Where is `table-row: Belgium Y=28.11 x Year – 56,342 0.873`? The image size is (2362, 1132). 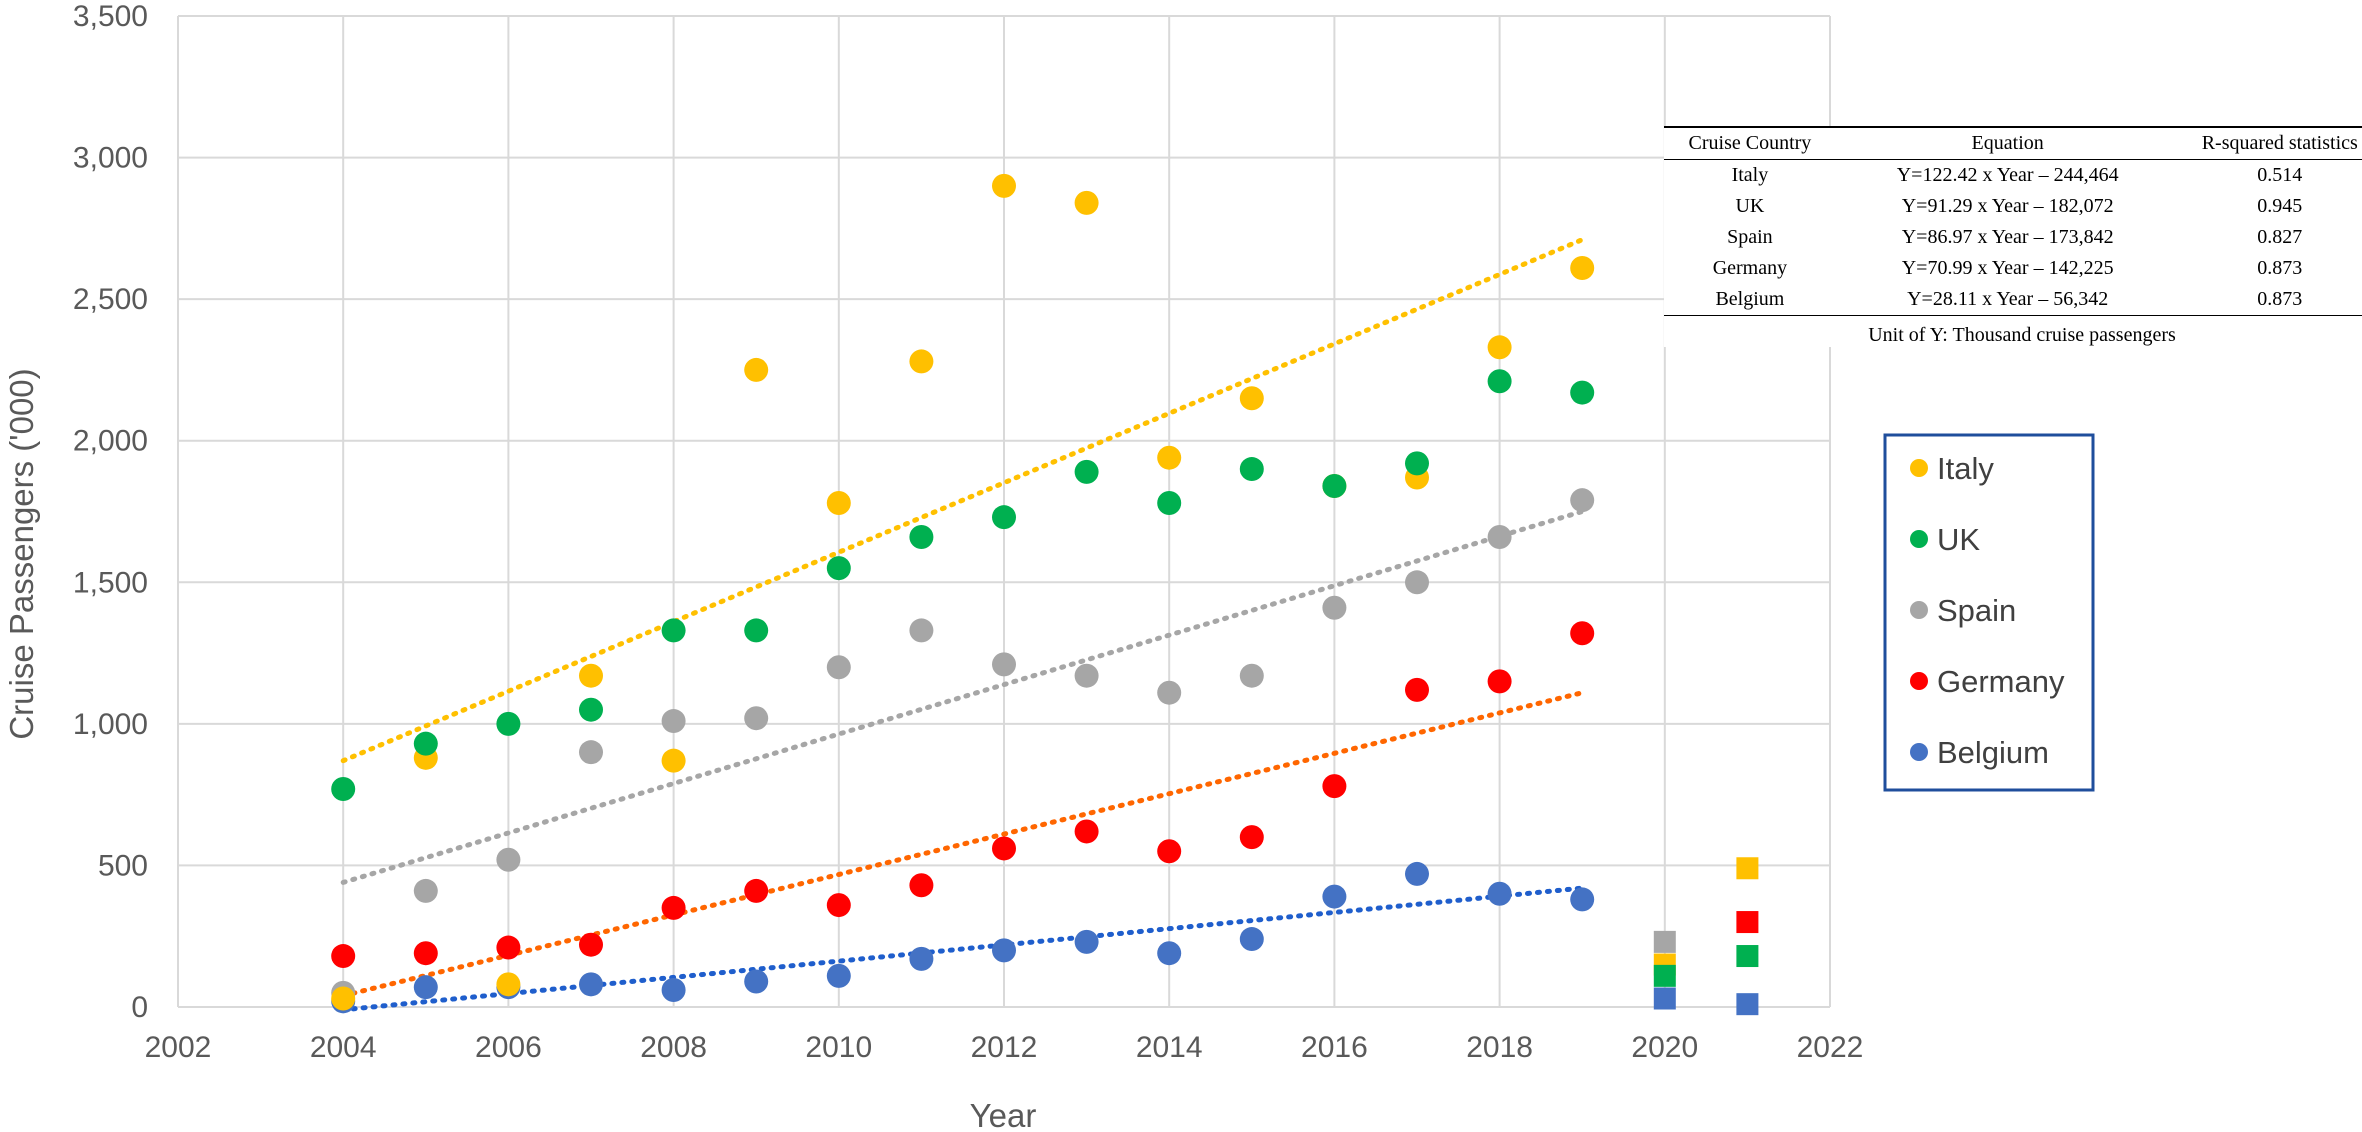 table-row: Belgium Y=28.11 x Year – 56,342 0.873 is located at coordinates (2013, 300).